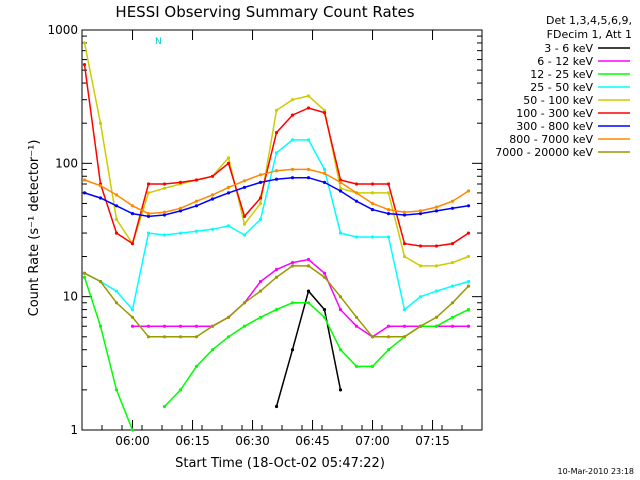 This screenshot has height=480, width=640. Describe the element at coordinates (158, 42) in the screenshot. I see `annotation-n: N` at that location.